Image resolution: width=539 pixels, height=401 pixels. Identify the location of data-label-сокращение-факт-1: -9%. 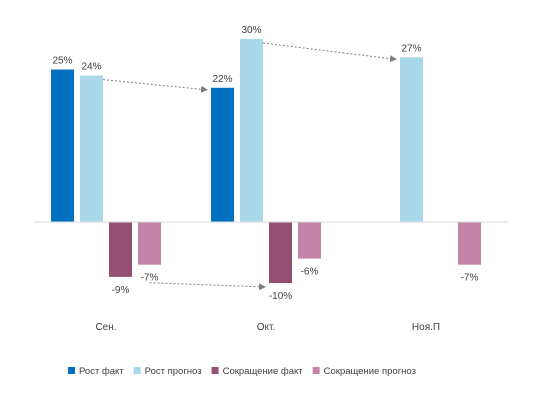
(121, 290).